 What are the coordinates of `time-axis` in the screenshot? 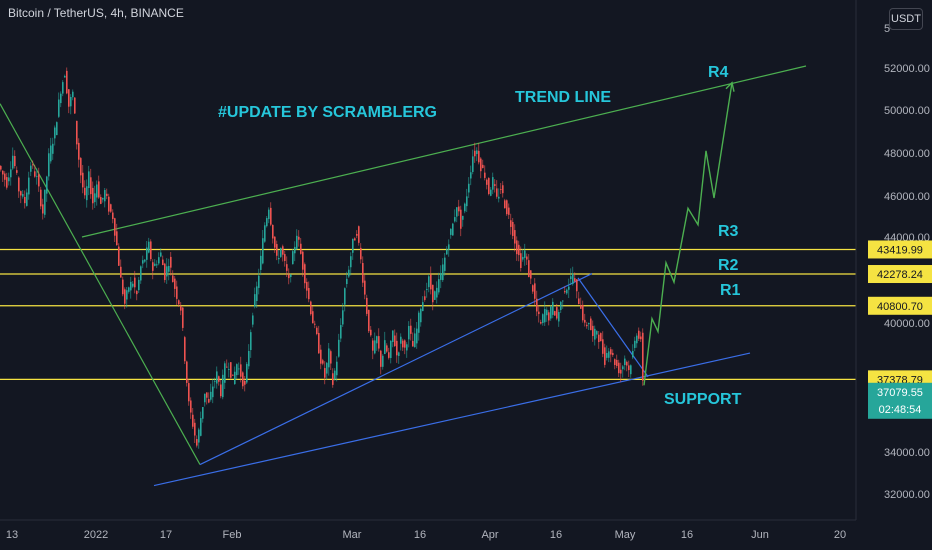 It's located at (466, 535).